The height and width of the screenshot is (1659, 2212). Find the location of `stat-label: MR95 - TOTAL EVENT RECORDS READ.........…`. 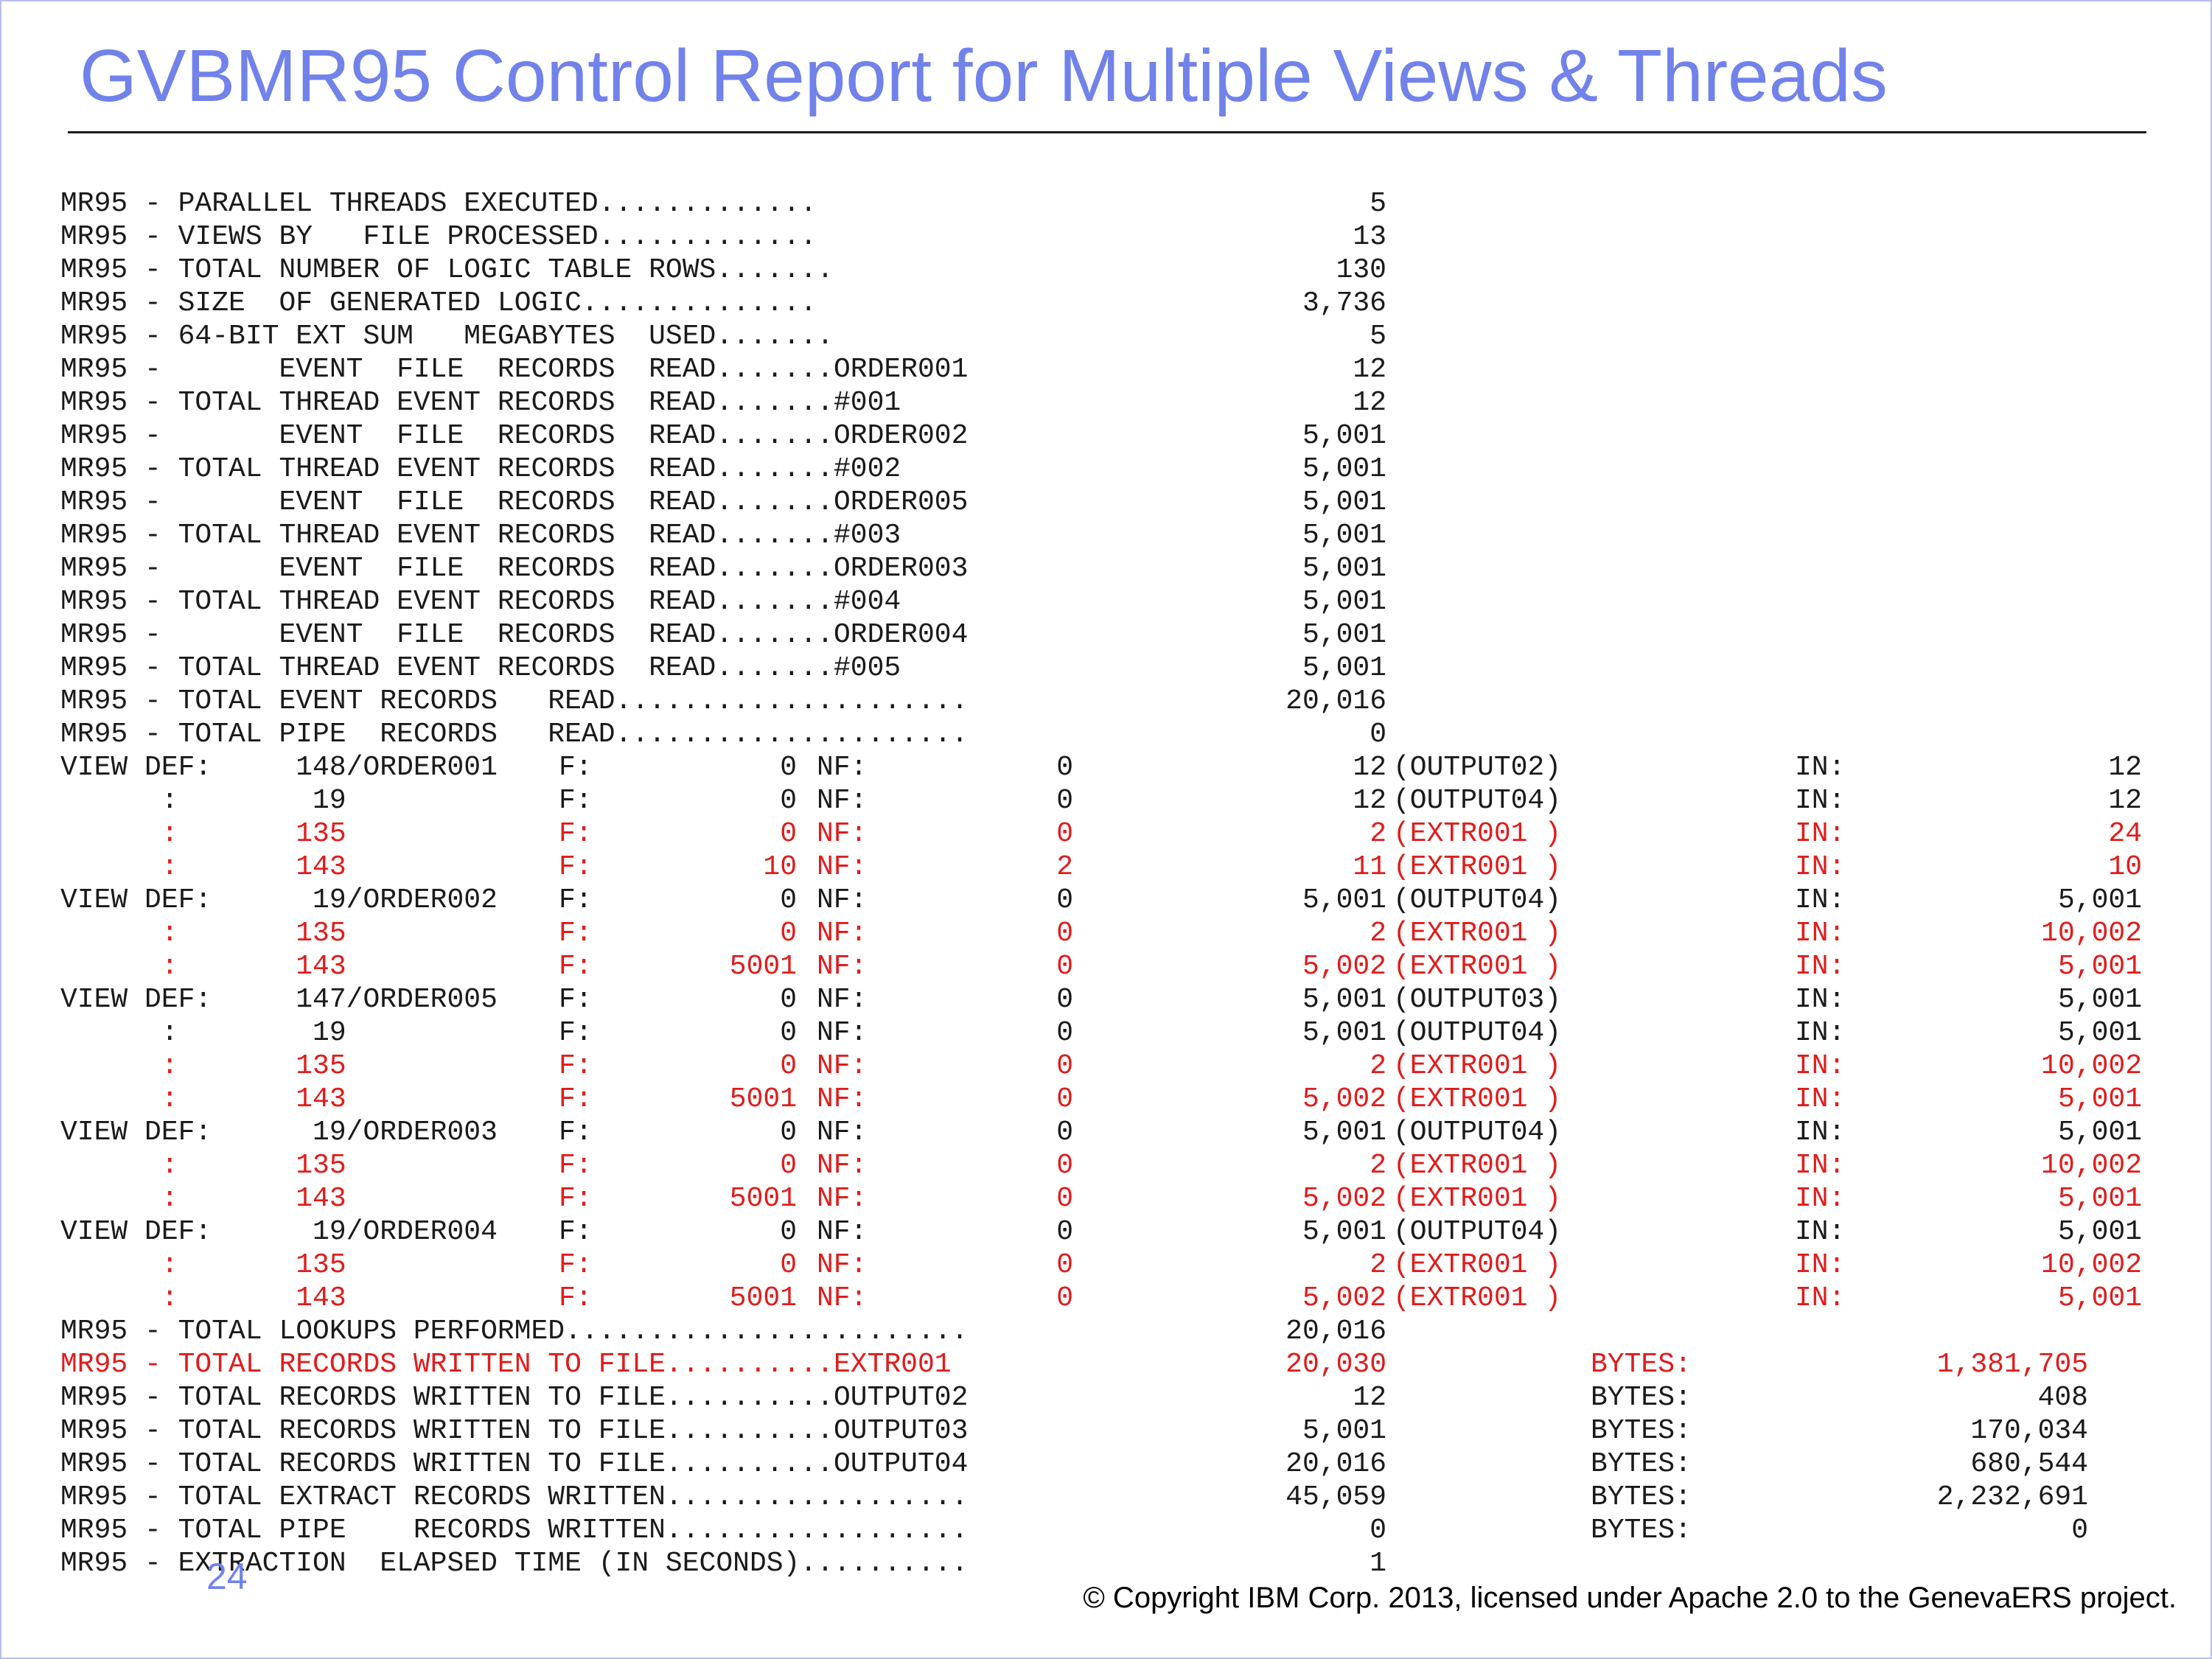

stat-label: MR95 - TOTAL EVENT RECORDS READ.........… is located at coordinates (514, 701).